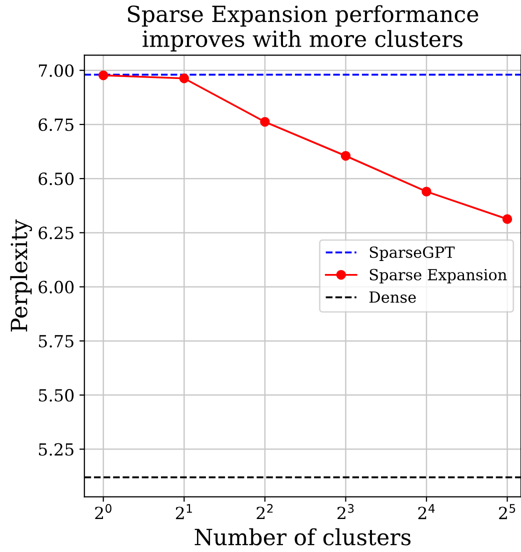  Describe the element at coordinates (184, 512) in the screenshot. I see `x-tick-label: 2$^{1}$` at that location.